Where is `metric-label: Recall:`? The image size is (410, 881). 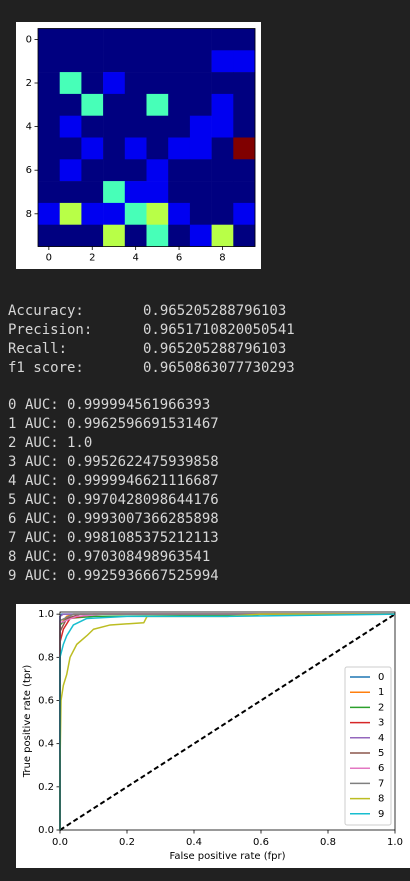
metric-label: Recall: is located at coordinates (37, 349).